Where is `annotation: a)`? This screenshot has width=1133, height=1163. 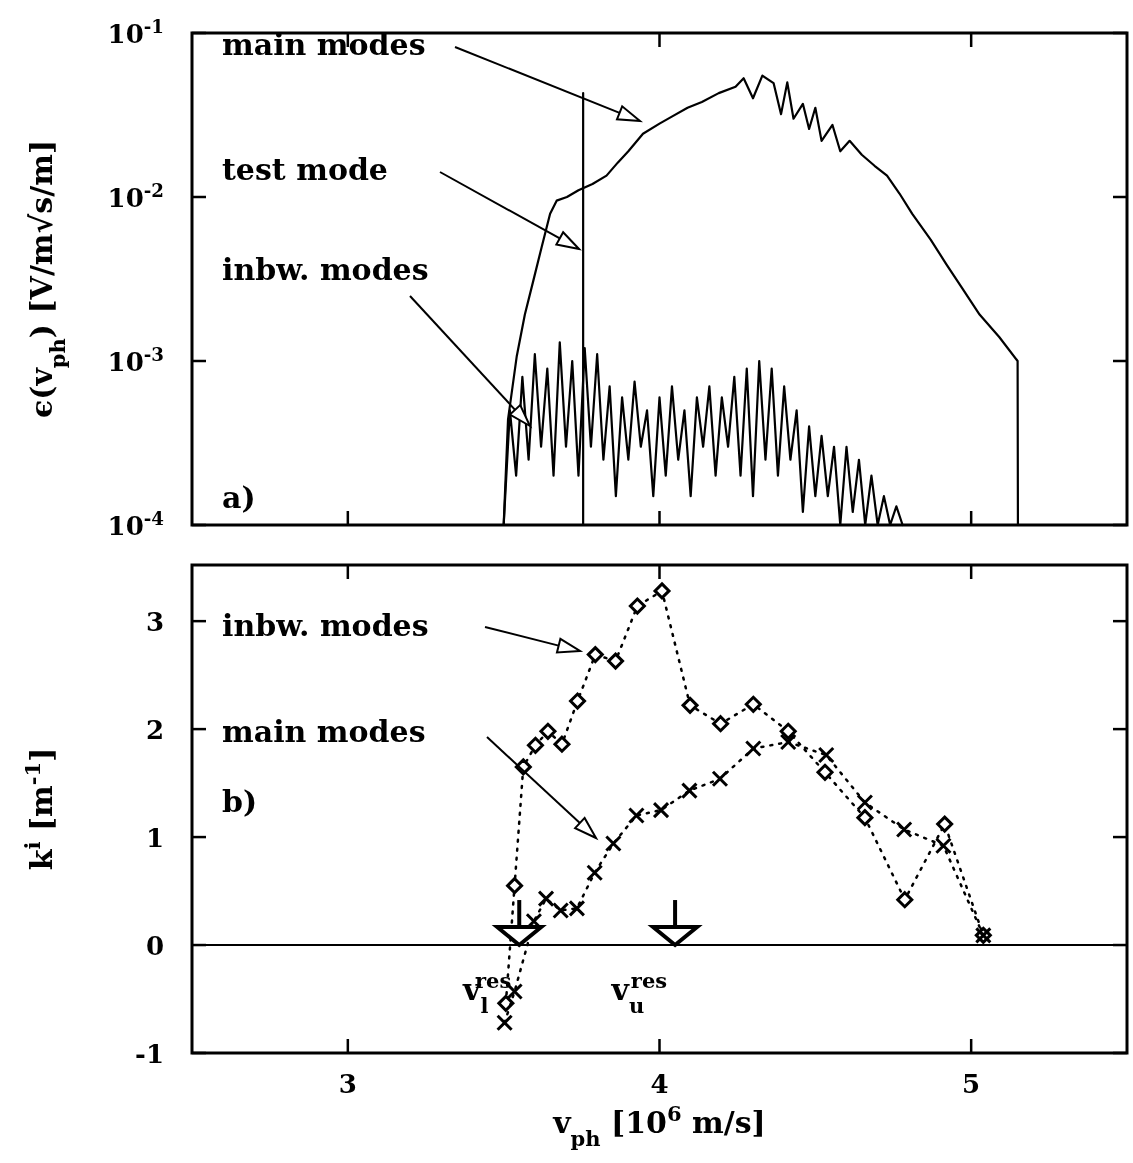
annotation: a) is located at coordinates (239, 497).